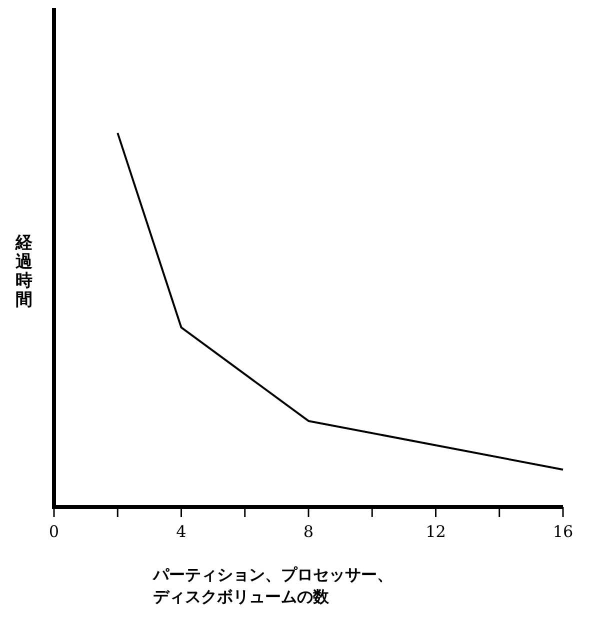 The height and width of the screenshot is (617, 596). I want to click on y-axis-title: 経過時間, so click(24, 271).